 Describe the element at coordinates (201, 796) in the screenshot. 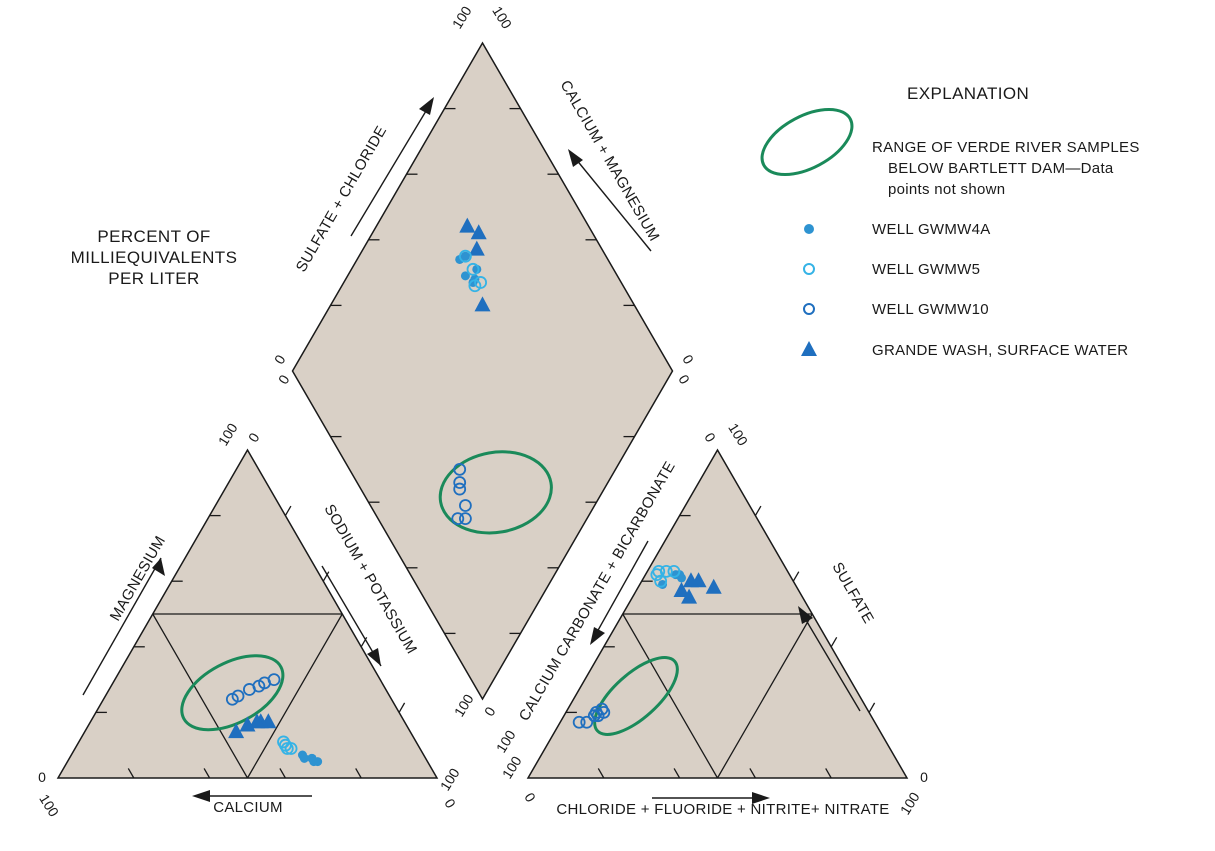

I see `arrowhead-calcium` at that location.